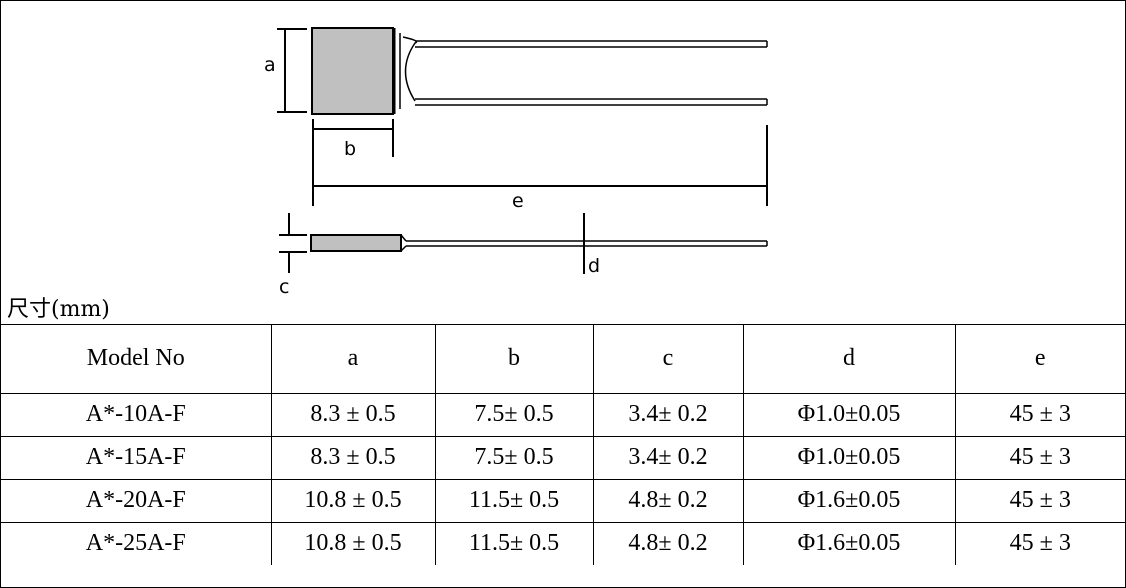 Image resolution: width=1126 pixels, height=588 pixels. I want to click on cell-model: A*-10A-F, so click(136, 414).